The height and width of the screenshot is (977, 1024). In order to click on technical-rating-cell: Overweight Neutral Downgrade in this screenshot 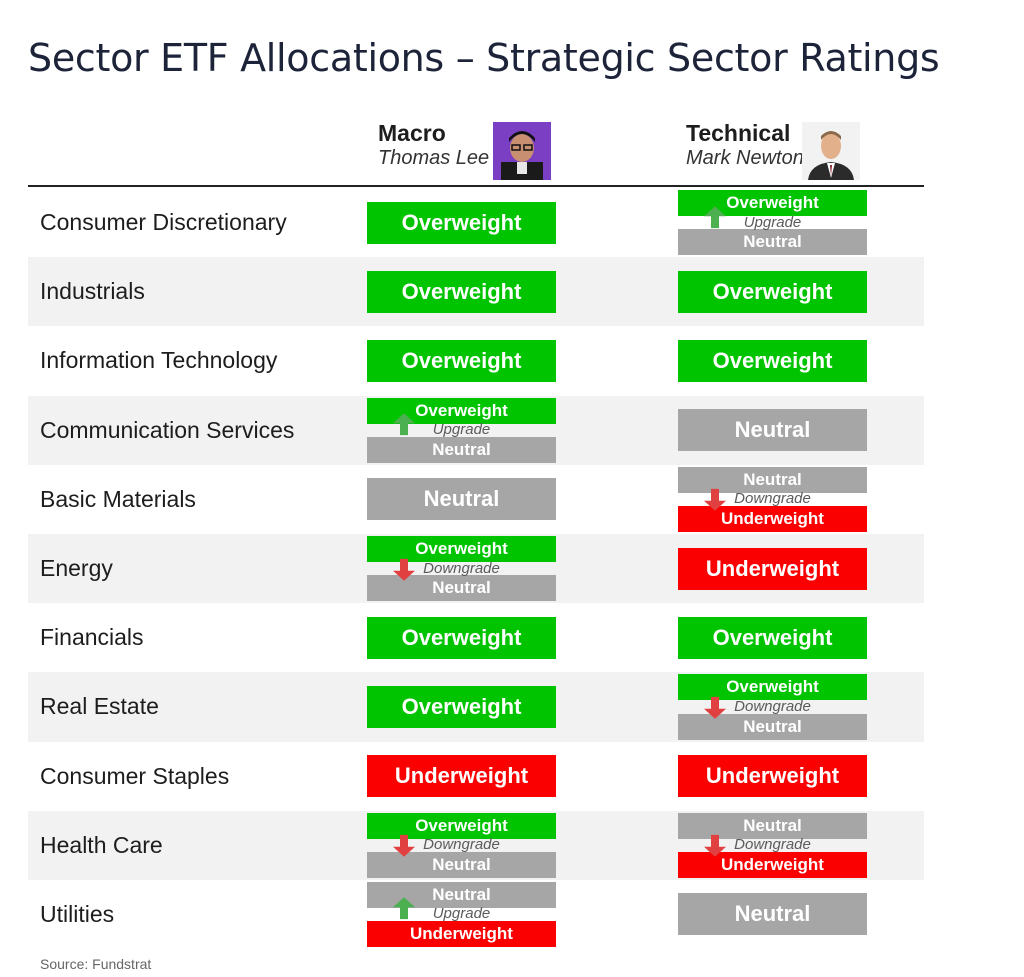, I will do `click(772, 706)`.